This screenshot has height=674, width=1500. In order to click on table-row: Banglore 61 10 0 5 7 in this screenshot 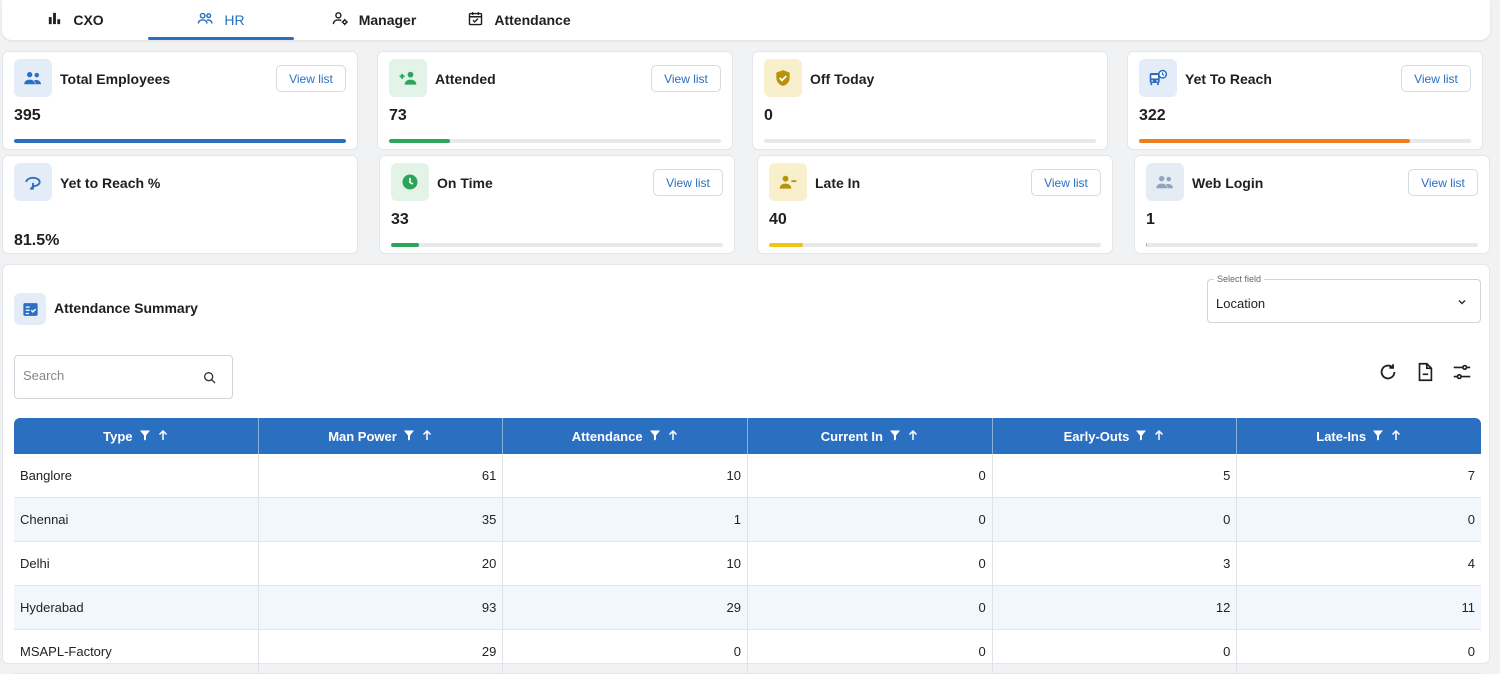, I will do `click(747, 476)`.